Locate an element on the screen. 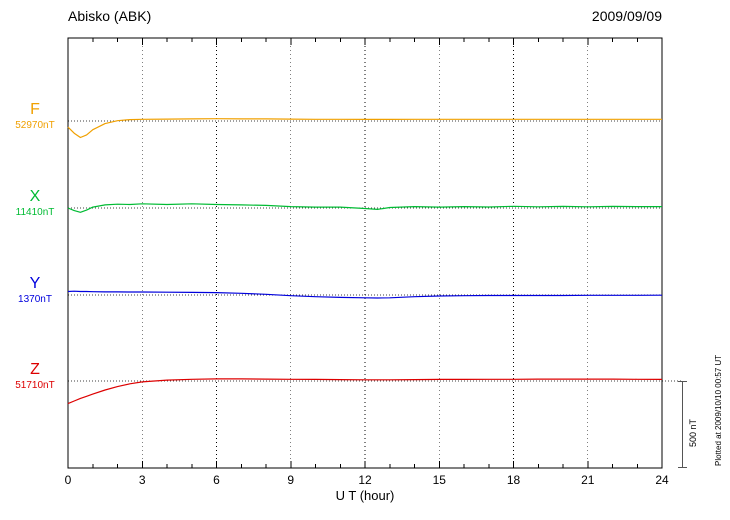 This screenshot has width=730, height=520. channel-letter-x: X is located at coordinates (35, 196).